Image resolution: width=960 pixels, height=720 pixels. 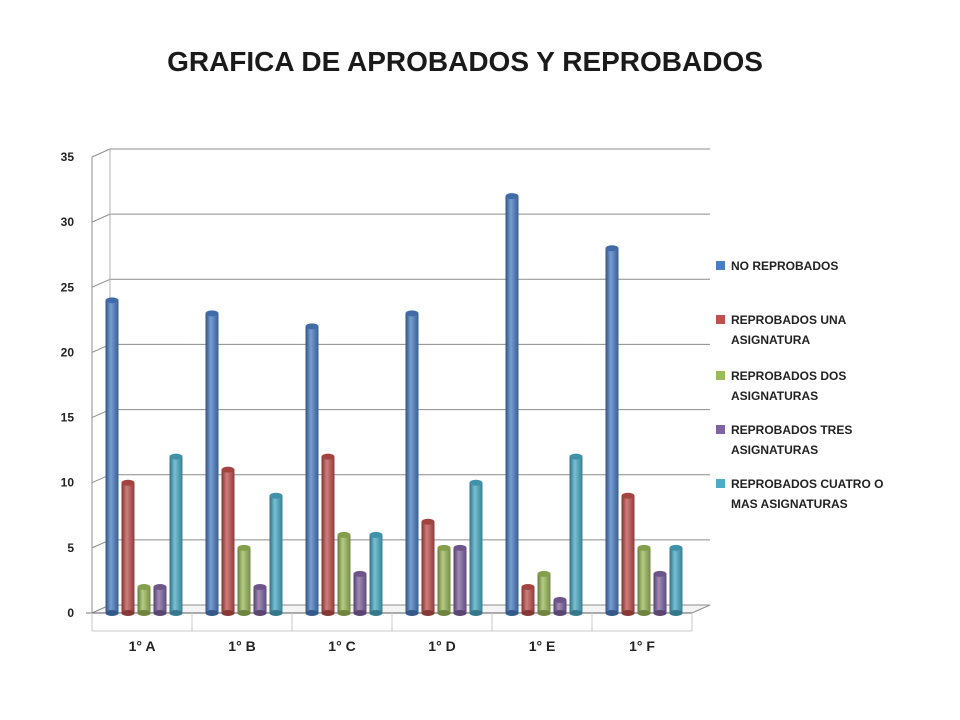 What do you see at coordinates (465, 61) in the screenshot?
I see `chart-title: GRAFICA DE APROBADOS Y REPROBADOS` at bounding box center [465, 61].